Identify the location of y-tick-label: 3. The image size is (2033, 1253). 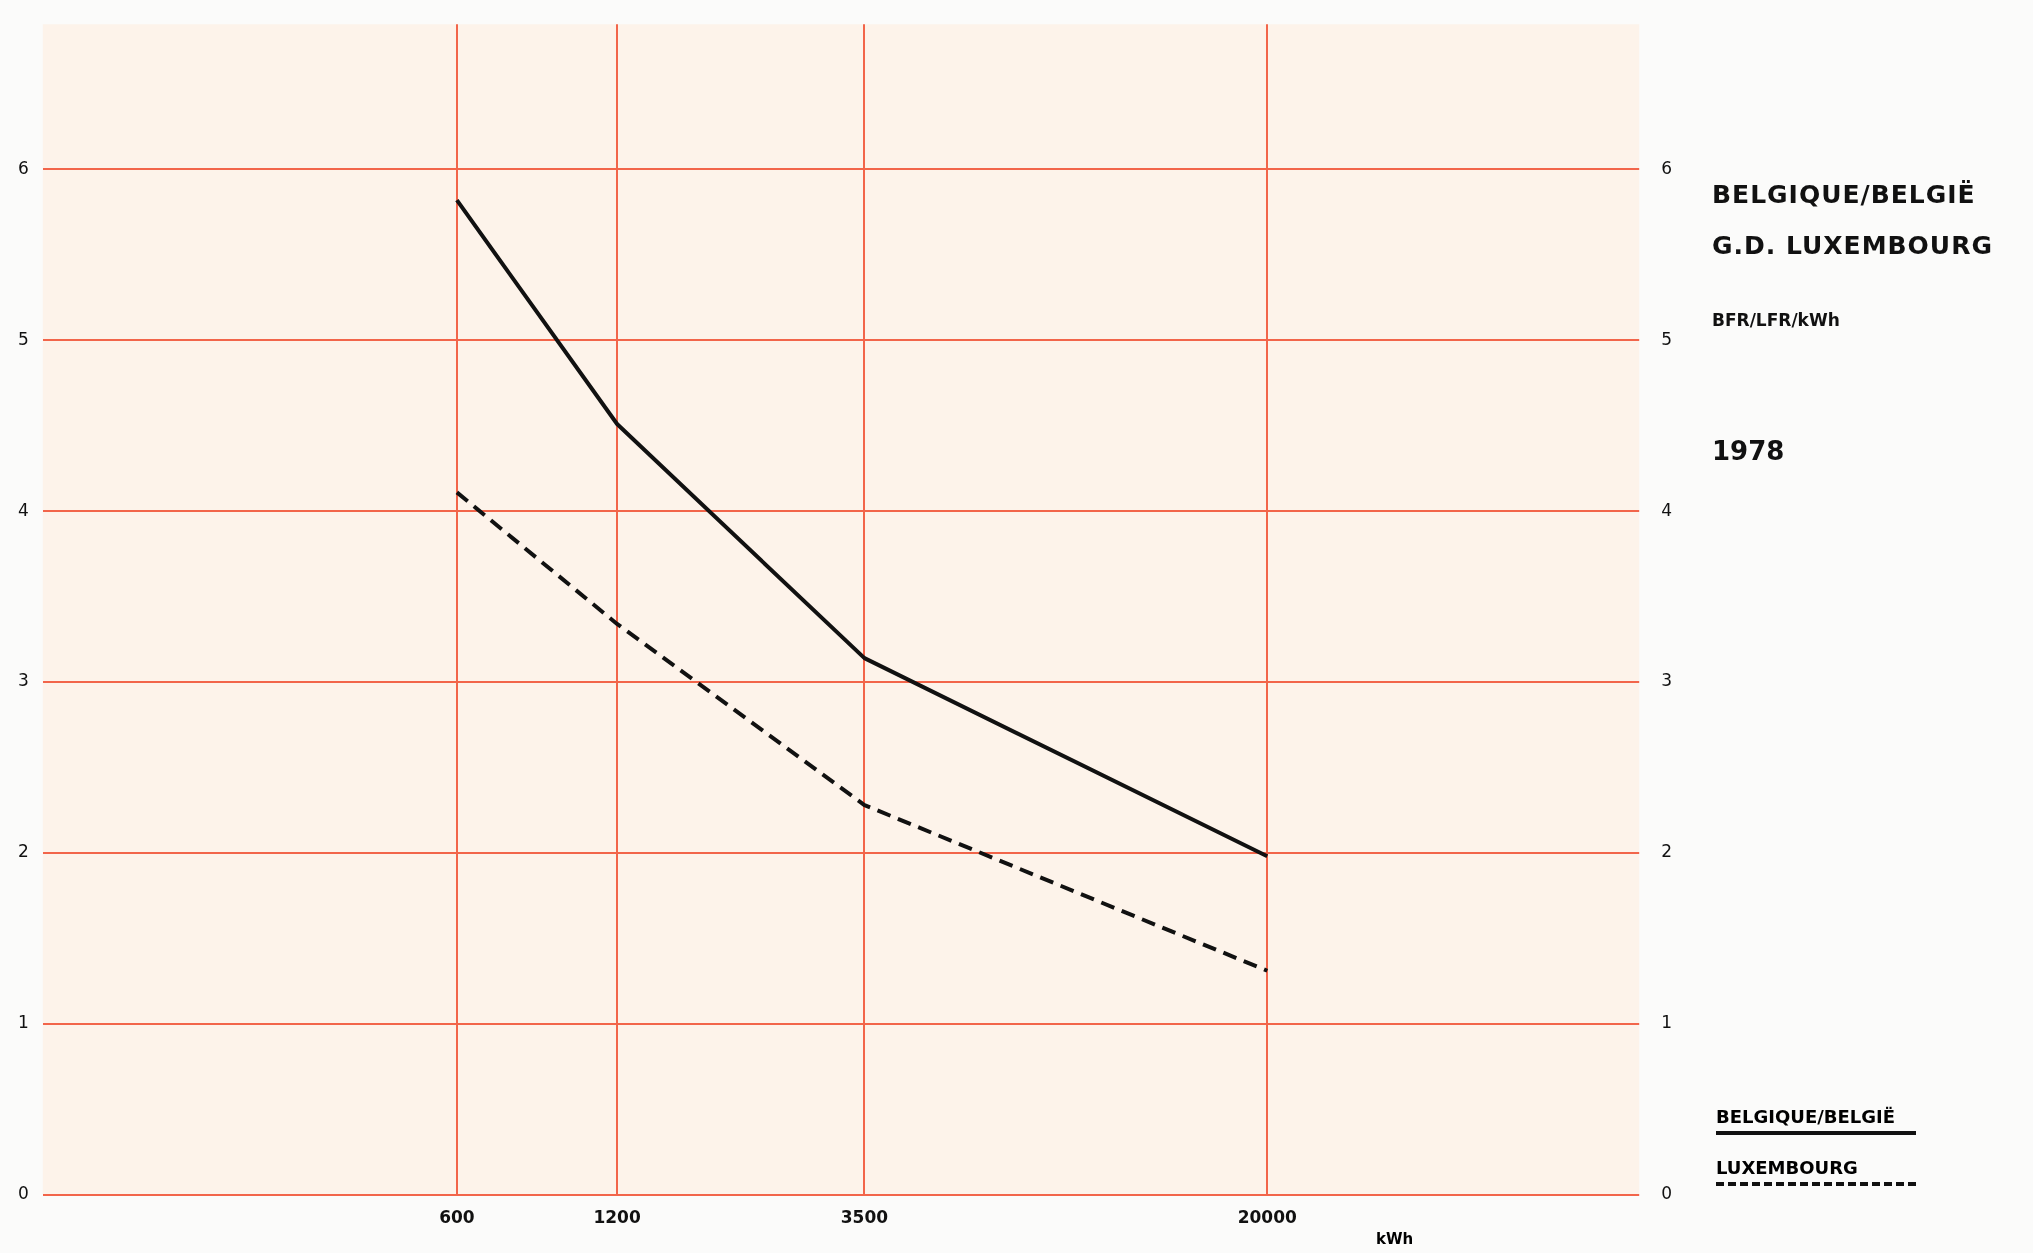
(23, 680).